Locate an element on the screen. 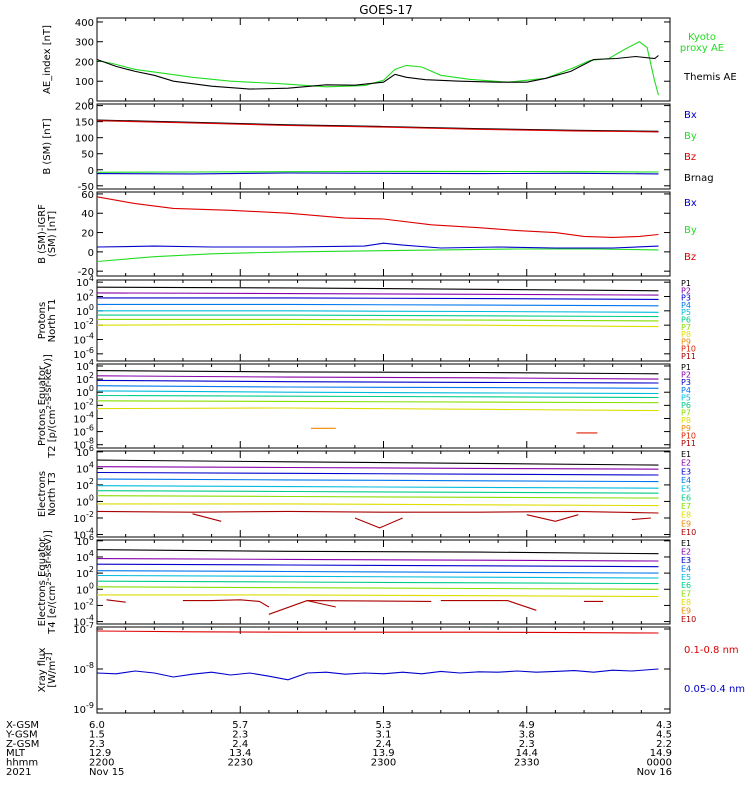 This screenshot has width=750, height=800. footer-value: 14.4 is located at coordinates (527, 753).